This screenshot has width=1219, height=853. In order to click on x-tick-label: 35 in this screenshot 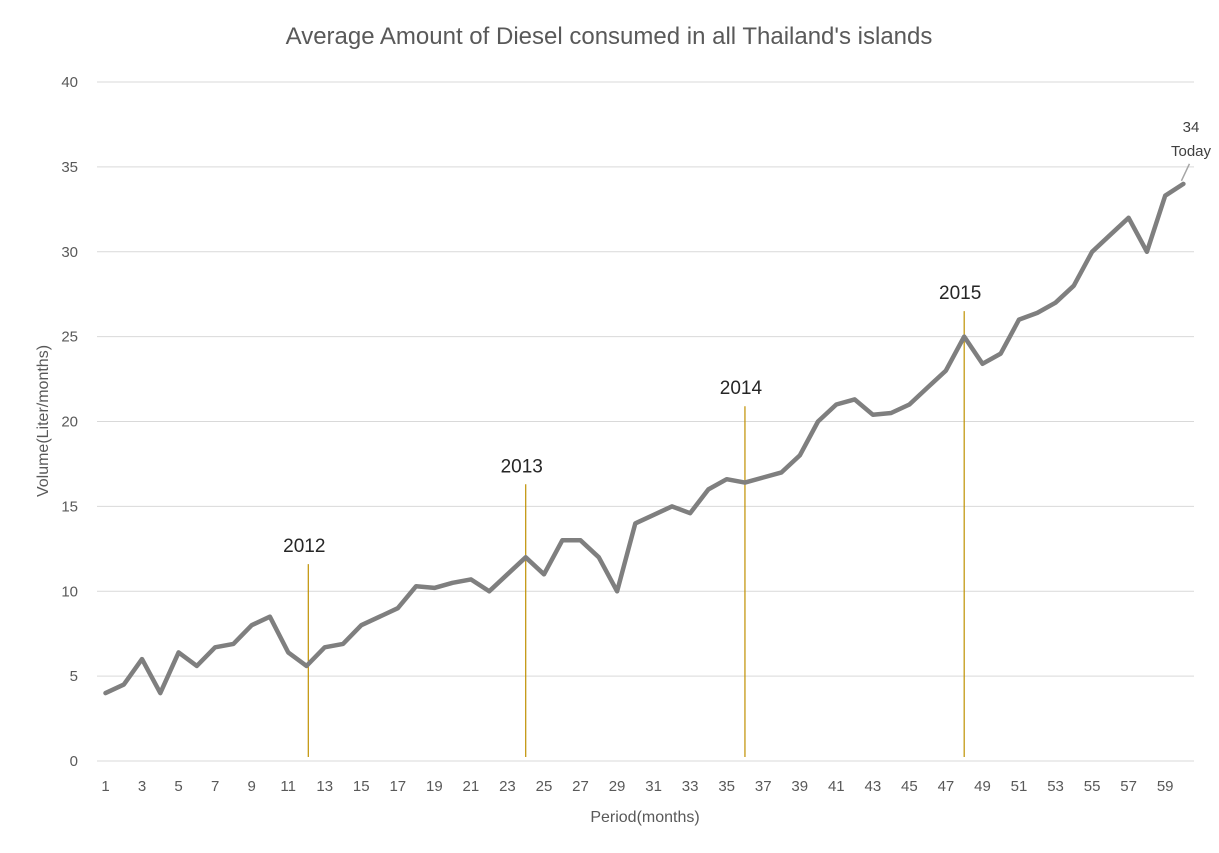, I will do `click(726, 786)`.